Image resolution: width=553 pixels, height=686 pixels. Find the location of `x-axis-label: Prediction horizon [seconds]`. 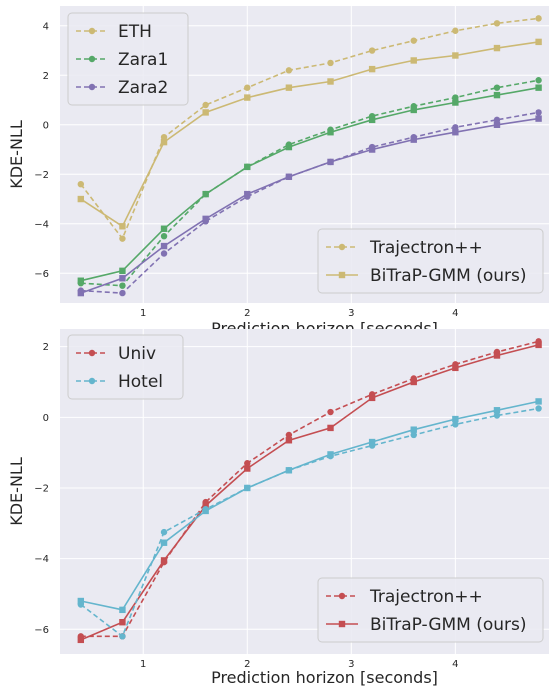

x-axis-label: Prediction horizon [seconds] is located at coordinates (324, 677).